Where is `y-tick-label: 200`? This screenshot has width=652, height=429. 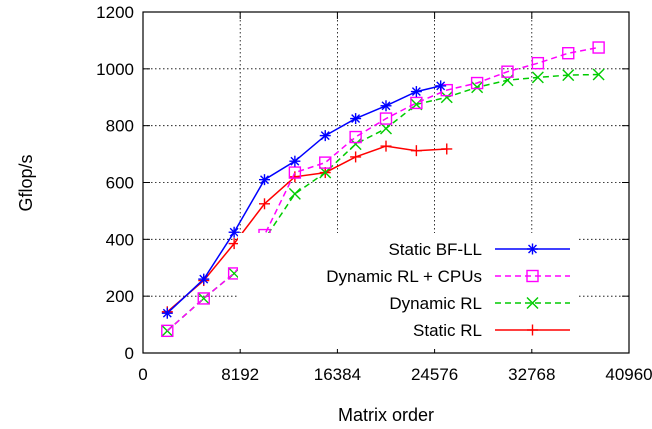
y-tick-label: 200 is located at coordinates (120, 296).